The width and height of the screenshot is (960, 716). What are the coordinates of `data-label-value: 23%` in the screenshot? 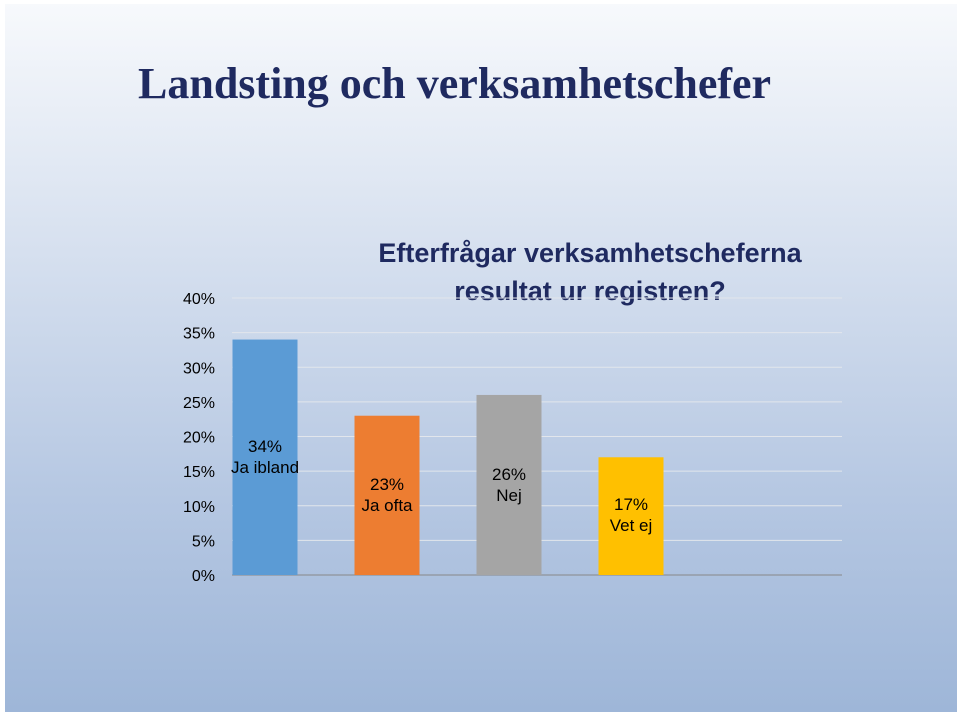 It's located at (387, 484).